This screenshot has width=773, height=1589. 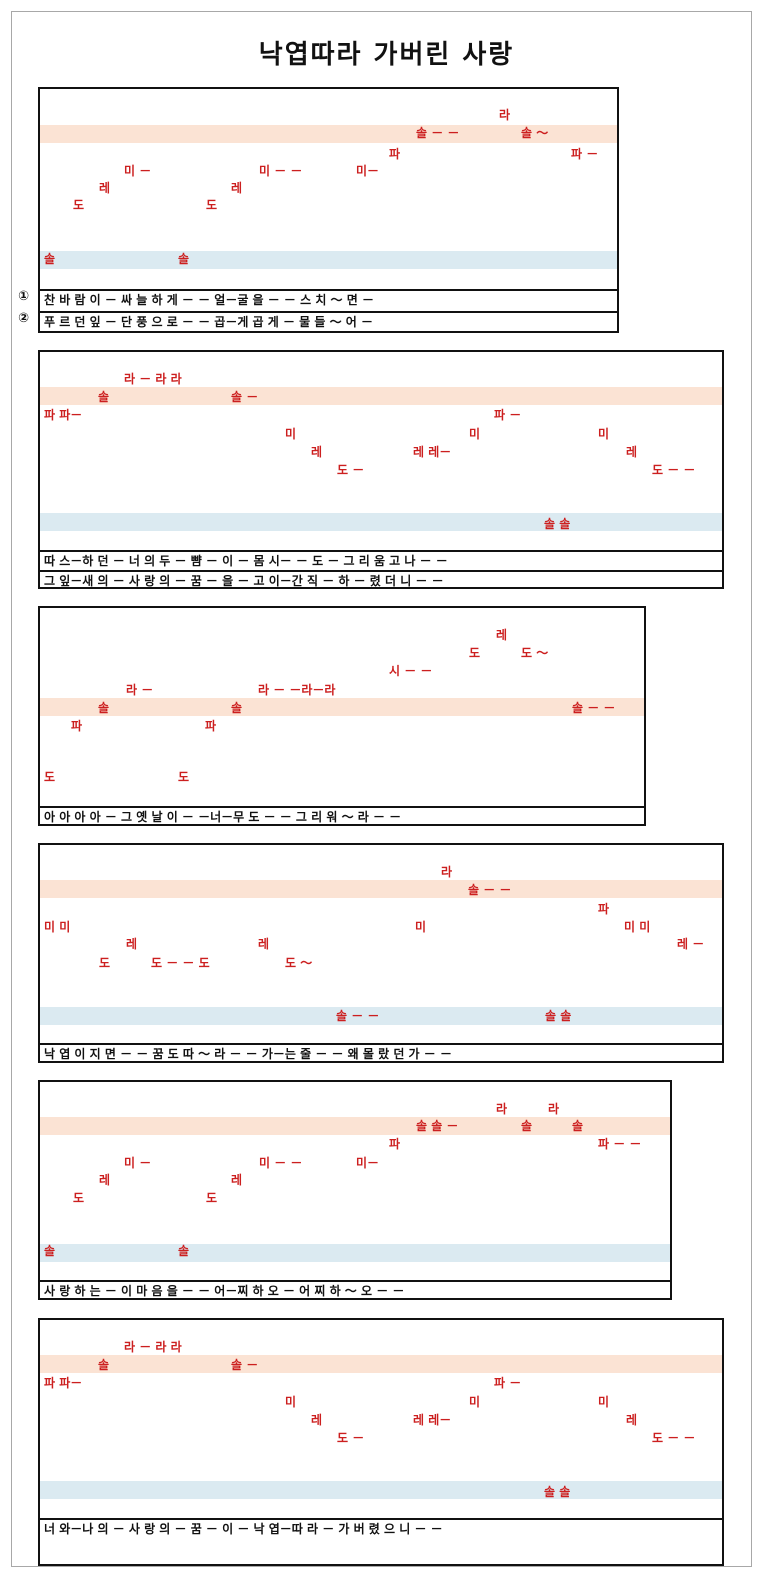 What do you see at coordinates (140, 690) in the screenshot?
I see `solfege-note: 라 －` at bounding box center [140, 690].